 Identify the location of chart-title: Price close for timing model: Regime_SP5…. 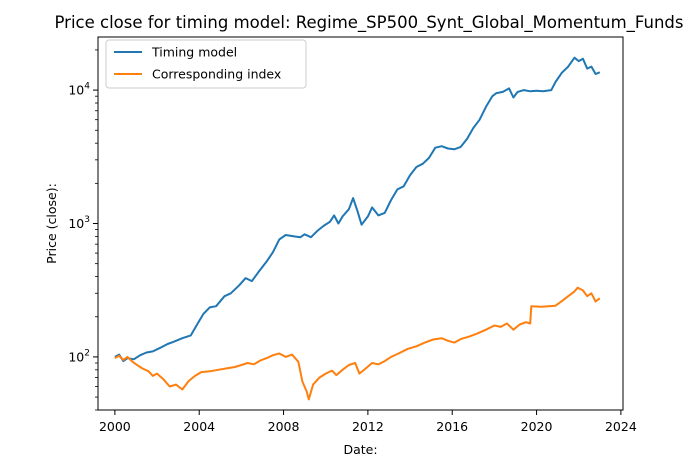
(369, 23).